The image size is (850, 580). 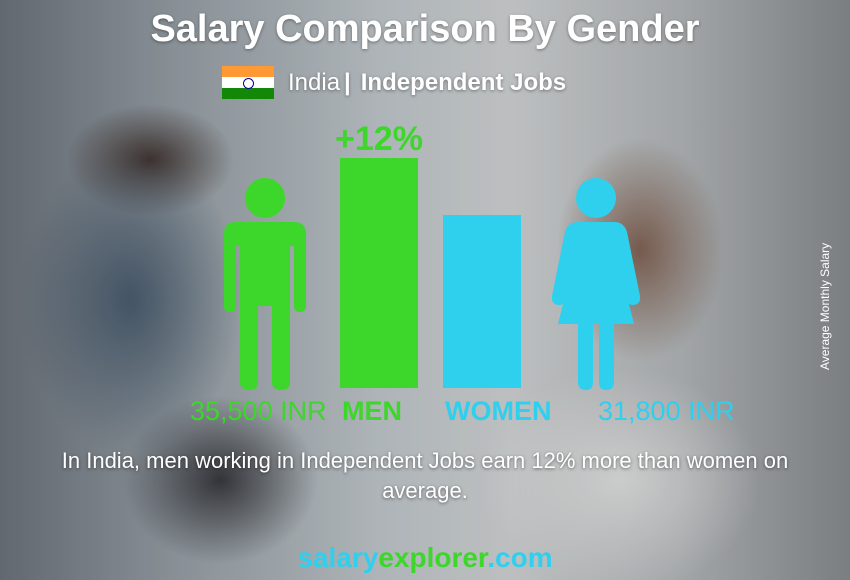 What do you see at coordinates (463, 82) in the screenshot?
I see `job-category: Independent Jobs` at bounding box center [463, 82].